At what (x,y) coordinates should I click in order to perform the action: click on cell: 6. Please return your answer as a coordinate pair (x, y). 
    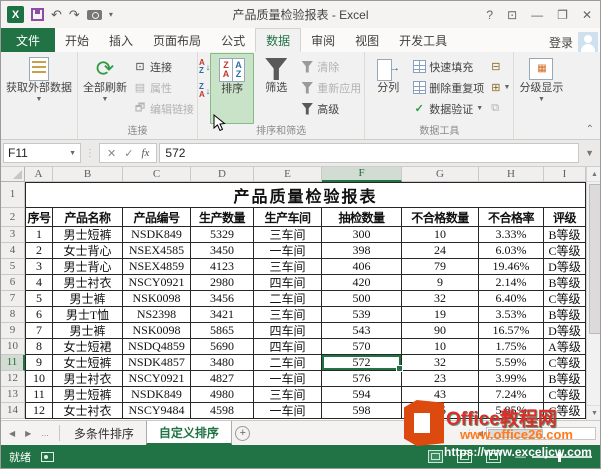
    Looking at the image, I should click on (39, 315).